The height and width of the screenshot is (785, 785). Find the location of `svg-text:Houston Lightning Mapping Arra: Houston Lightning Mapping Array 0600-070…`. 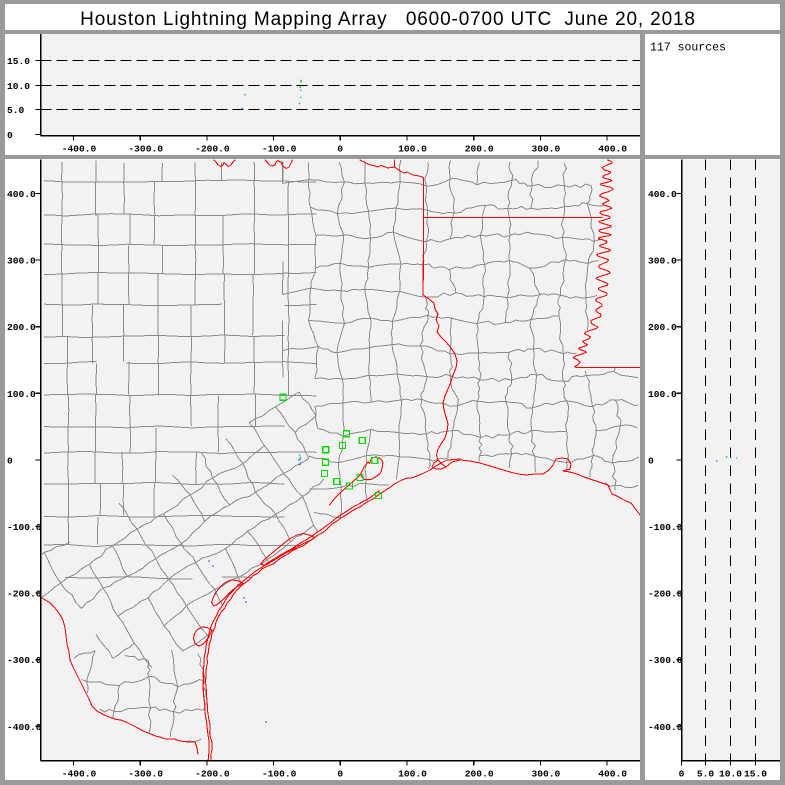

svg-text:Houston Lightning Mapping Arra: Houston Lightning Mapping Array 0600-070… is located at coordinates (388, 19).